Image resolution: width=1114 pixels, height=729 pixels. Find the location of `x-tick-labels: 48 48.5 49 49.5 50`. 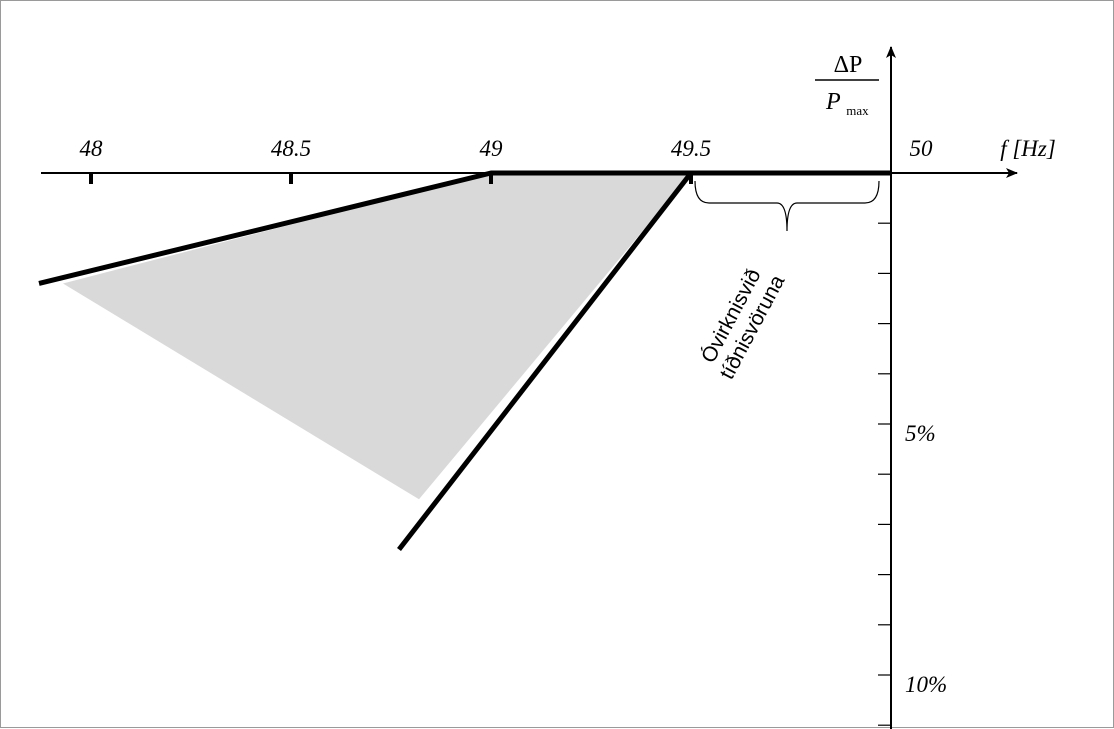

x-tick-labels: 48 48.5 49 49.5 50 is located at coordinates (507, 148).